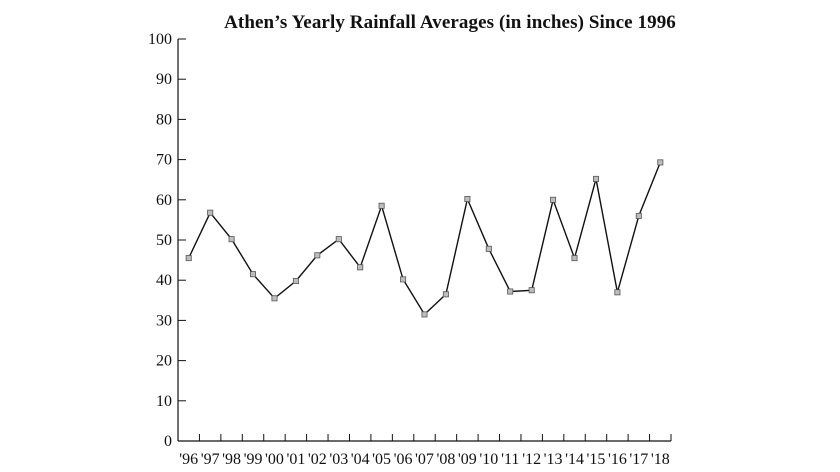 This screenshot has width=840, height=472. Describe the element at coordinates (488, 459) in the screenshot. I see `x-tick-label: '10` at that location.